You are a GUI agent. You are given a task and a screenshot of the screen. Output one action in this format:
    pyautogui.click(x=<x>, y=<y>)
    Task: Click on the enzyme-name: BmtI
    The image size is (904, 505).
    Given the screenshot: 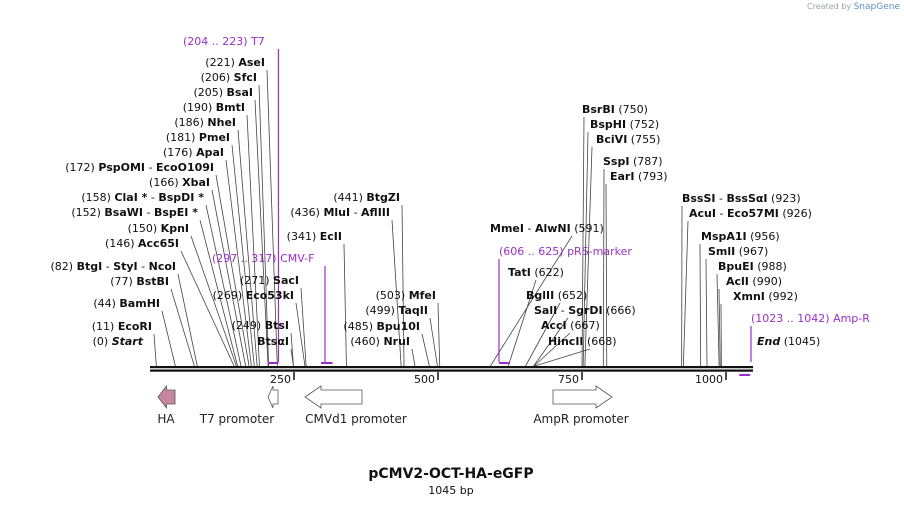 What is the action you would take?
    pyautogui.click(x=230, y=107)
    